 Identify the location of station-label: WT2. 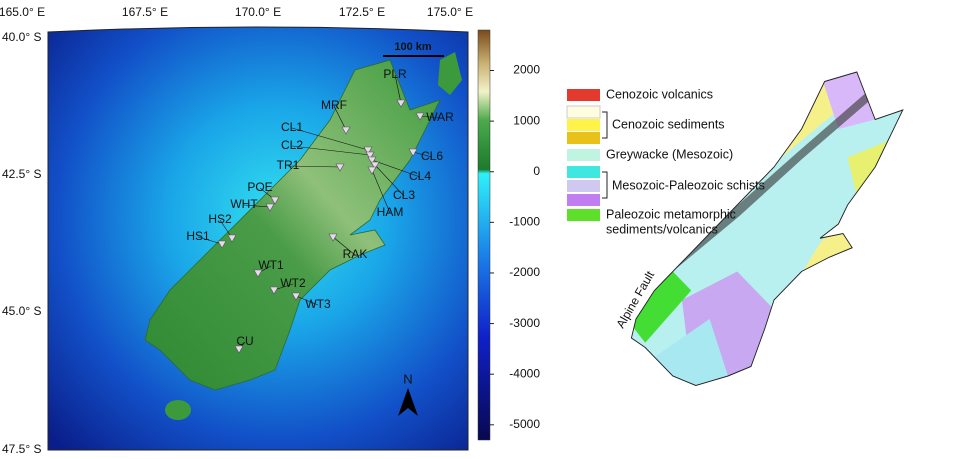
(293, 283).